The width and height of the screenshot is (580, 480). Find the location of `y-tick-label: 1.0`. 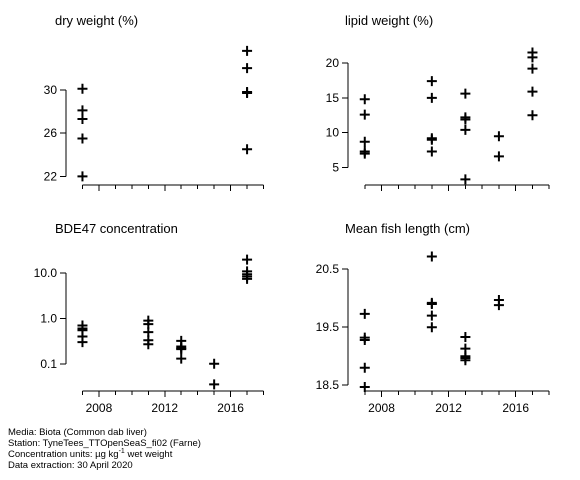

y-tick-label: 1.0 is located at coordinates (48, 319).